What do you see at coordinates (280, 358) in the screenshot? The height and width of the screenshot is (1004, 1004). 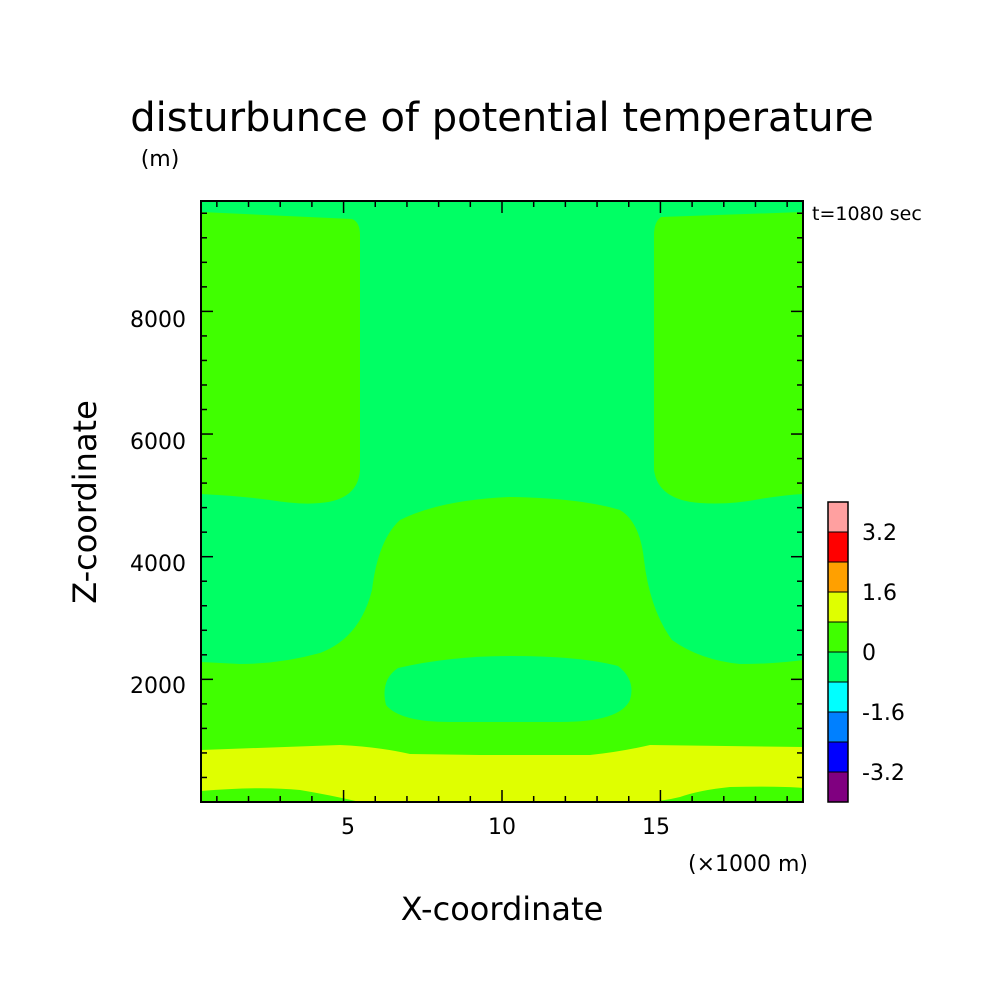 I see `region-upper-left` at bounding box center [280, 358].